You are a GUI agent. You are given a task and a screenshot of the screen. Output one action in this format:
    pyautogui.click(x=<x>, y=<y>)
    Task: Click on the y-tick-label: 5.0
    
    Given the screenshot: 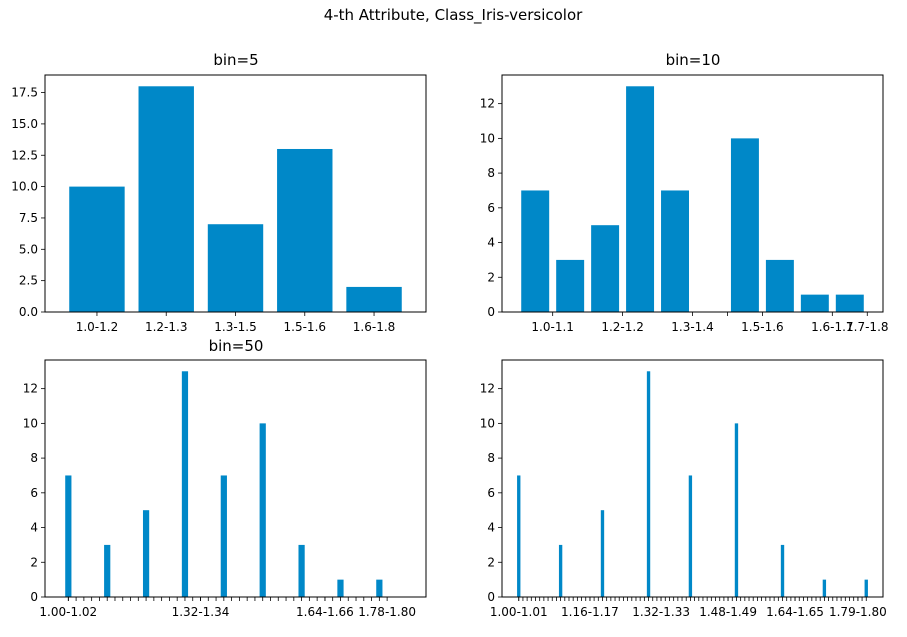 What is the action you would take?
    pyautogui.click(x=28, y=249)
    